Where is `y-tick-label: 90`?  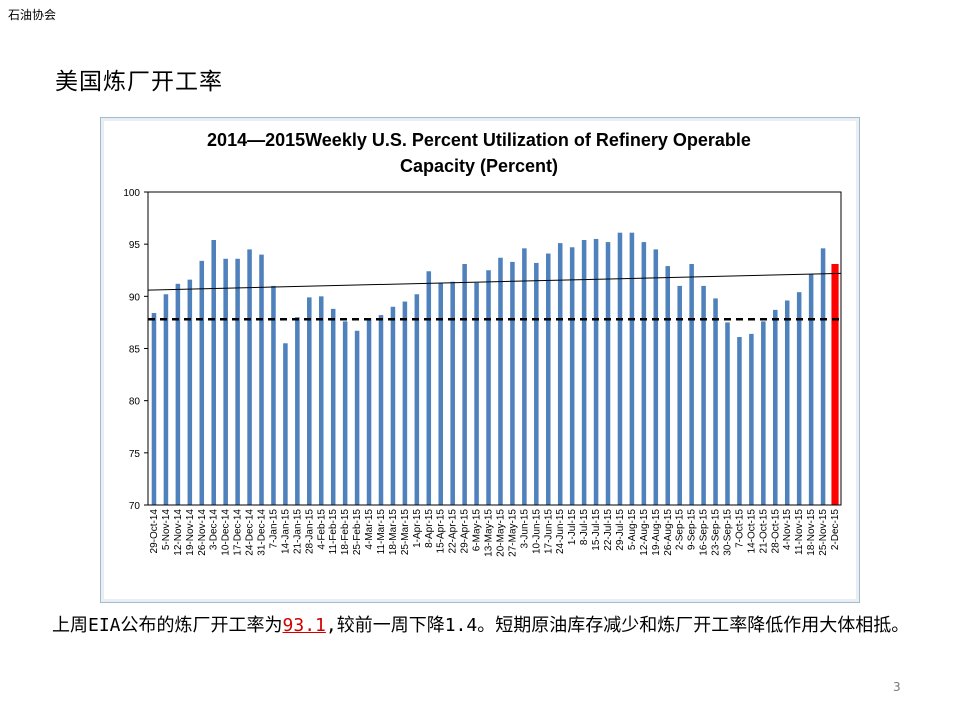 y-tick-label: 90 is located at coordinates (135, 297).